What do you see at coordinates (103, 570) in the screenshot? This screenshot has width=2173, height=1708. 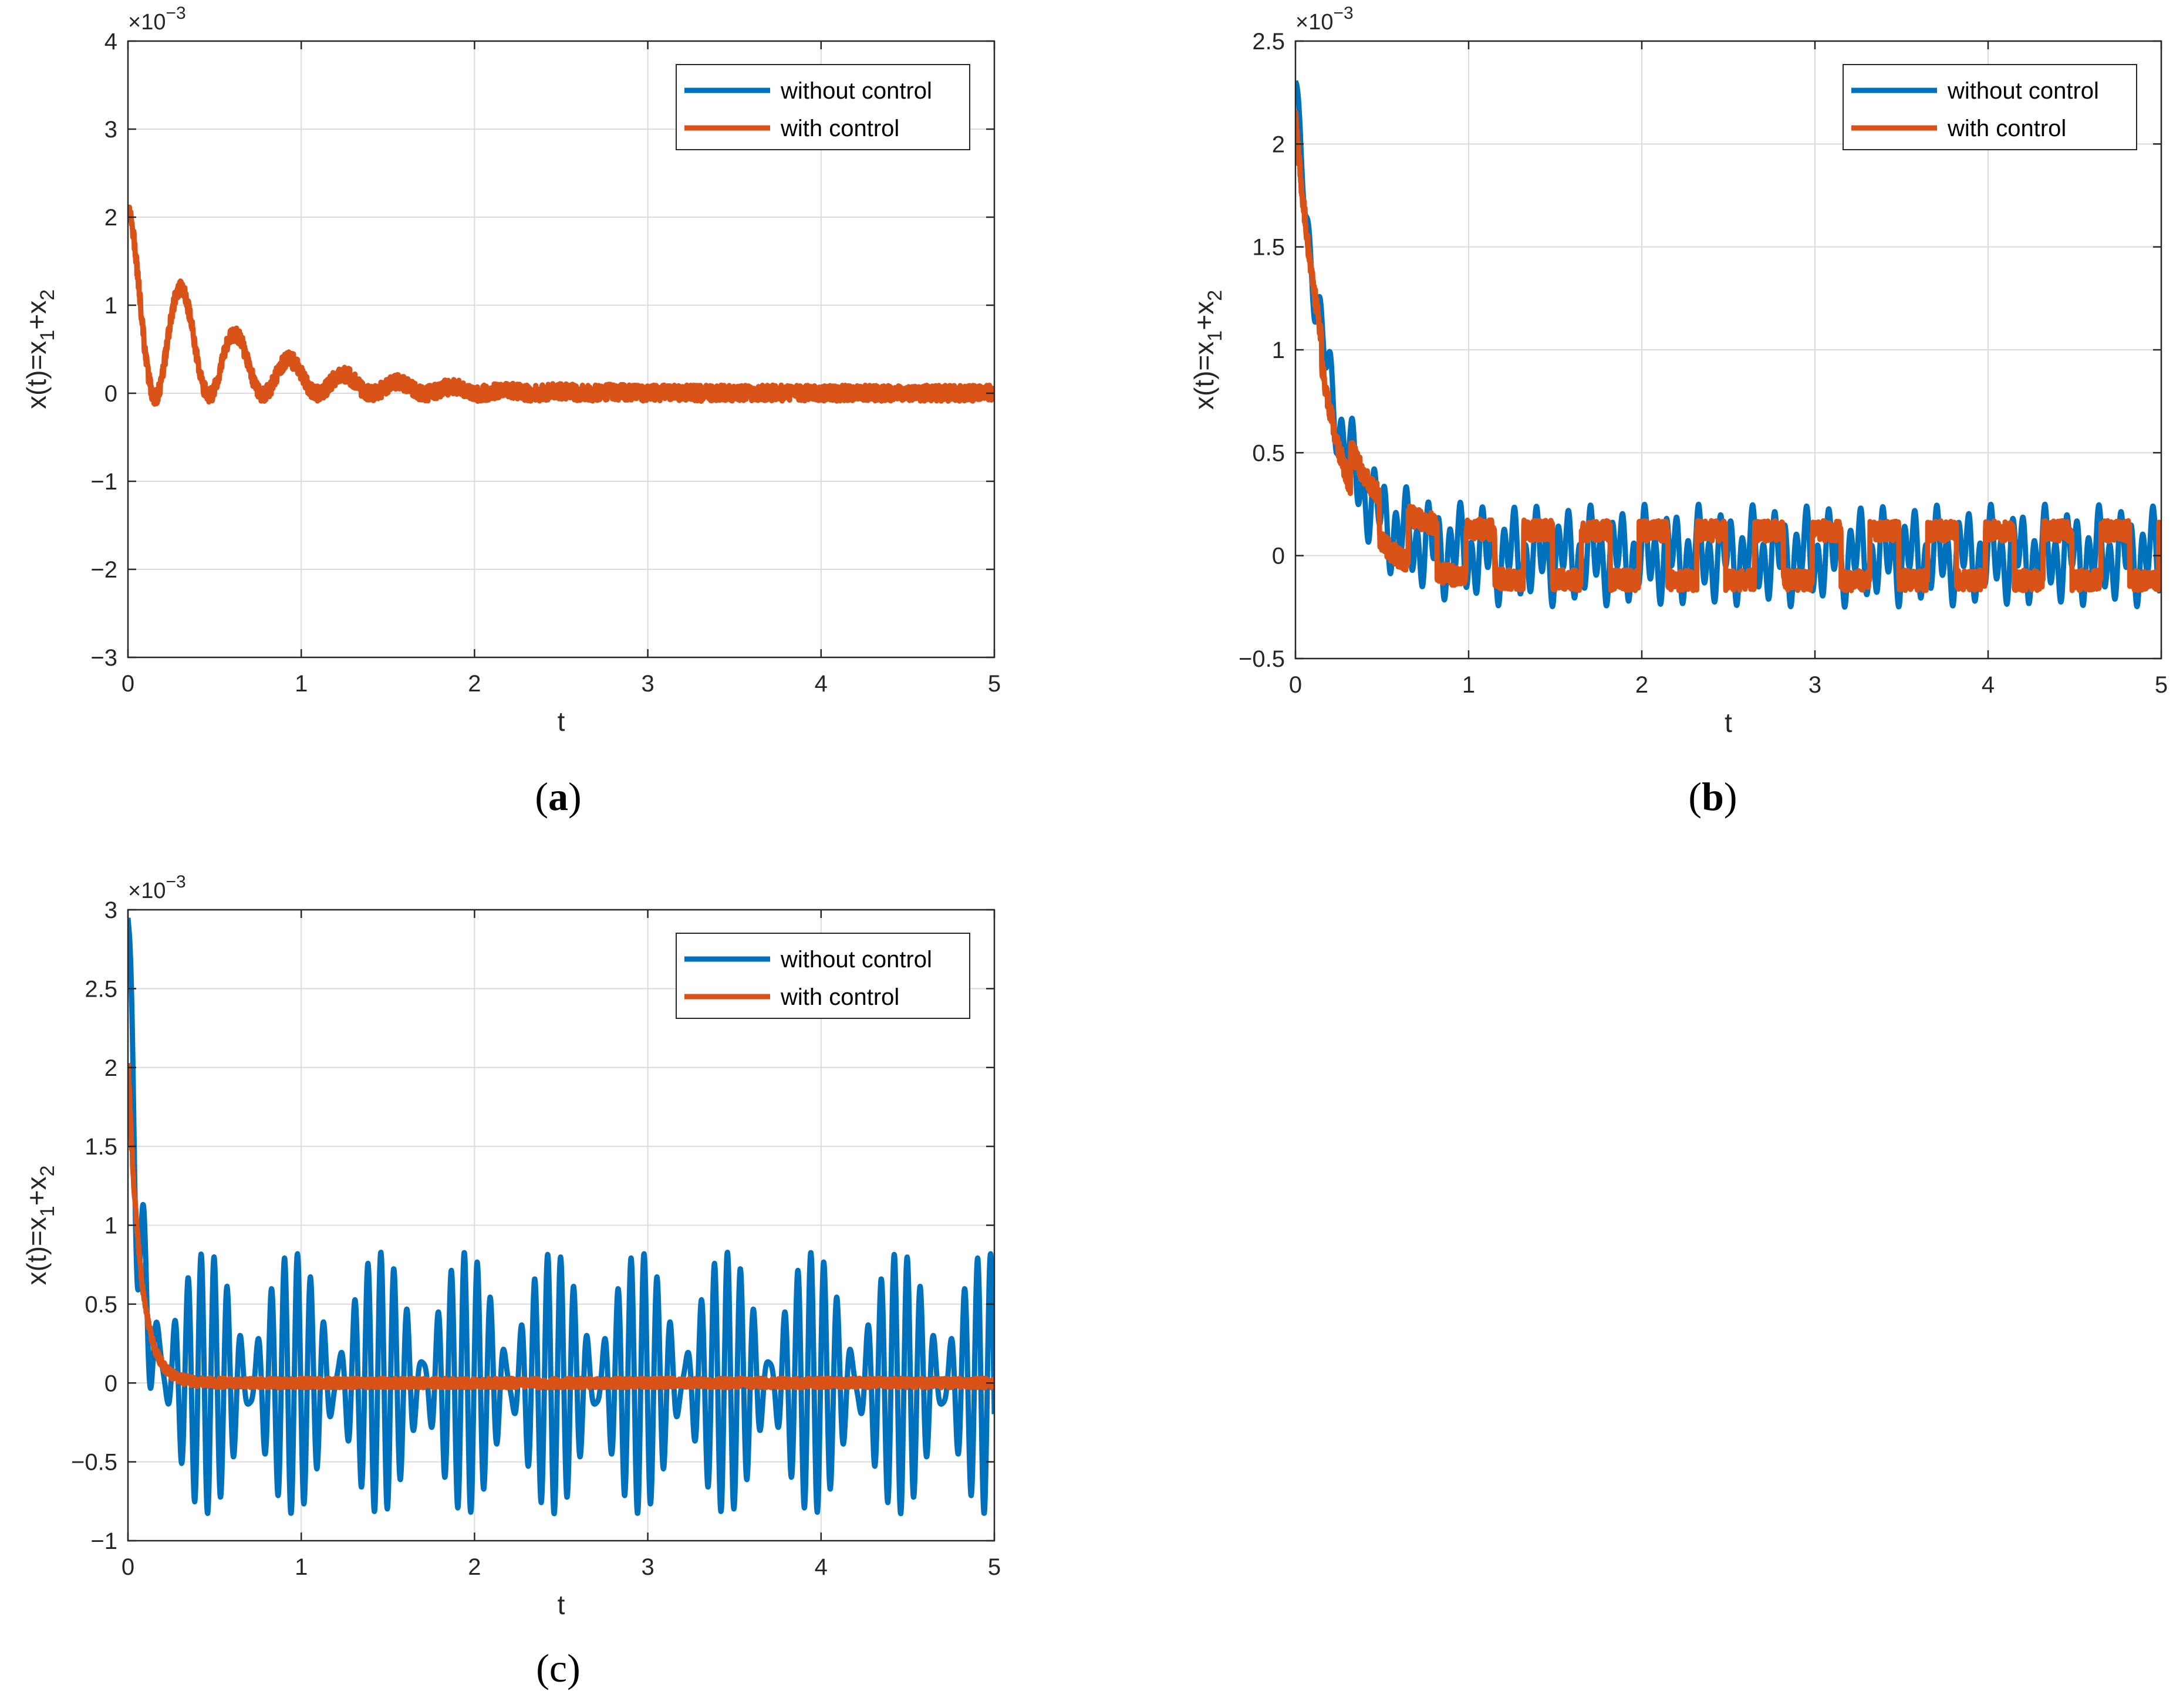 I see `y-tick-label: −2` at bounding box center [103, 570].